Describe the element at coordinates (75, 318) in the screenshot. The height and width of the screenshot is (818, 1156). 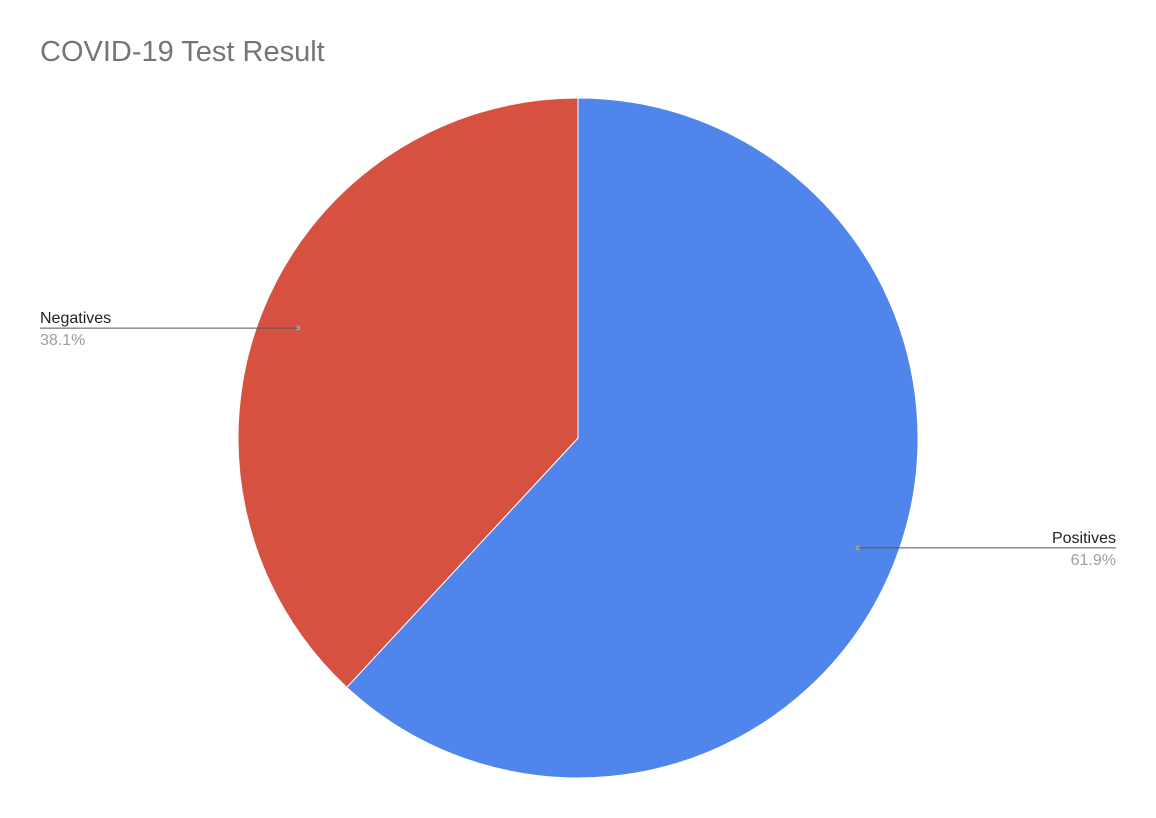
I see `slice-label-negatives: Negatives` at that location.